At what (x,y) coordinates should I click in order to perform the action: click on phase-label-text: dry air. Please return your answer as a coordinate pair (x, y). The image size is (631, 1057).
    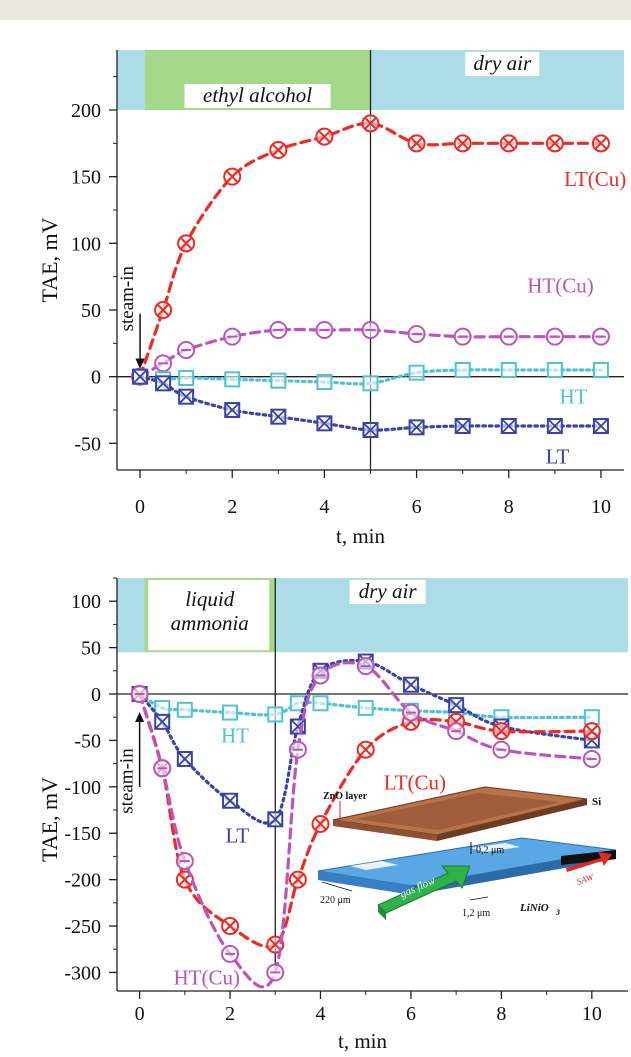
    Looking at the image, I should click on (502, 63).